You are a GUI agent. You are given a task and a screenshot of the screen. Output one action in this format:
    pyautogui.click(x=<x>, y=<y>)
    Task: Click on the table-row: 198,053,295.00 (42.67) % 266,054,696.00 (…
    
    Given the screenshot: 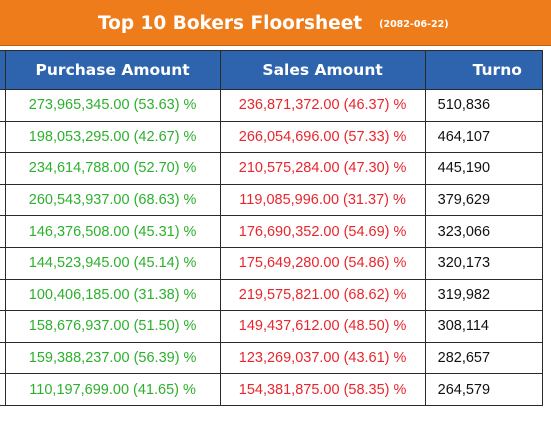 What is the action you would take?
    pyautogui.click(x=272, y=137)
    